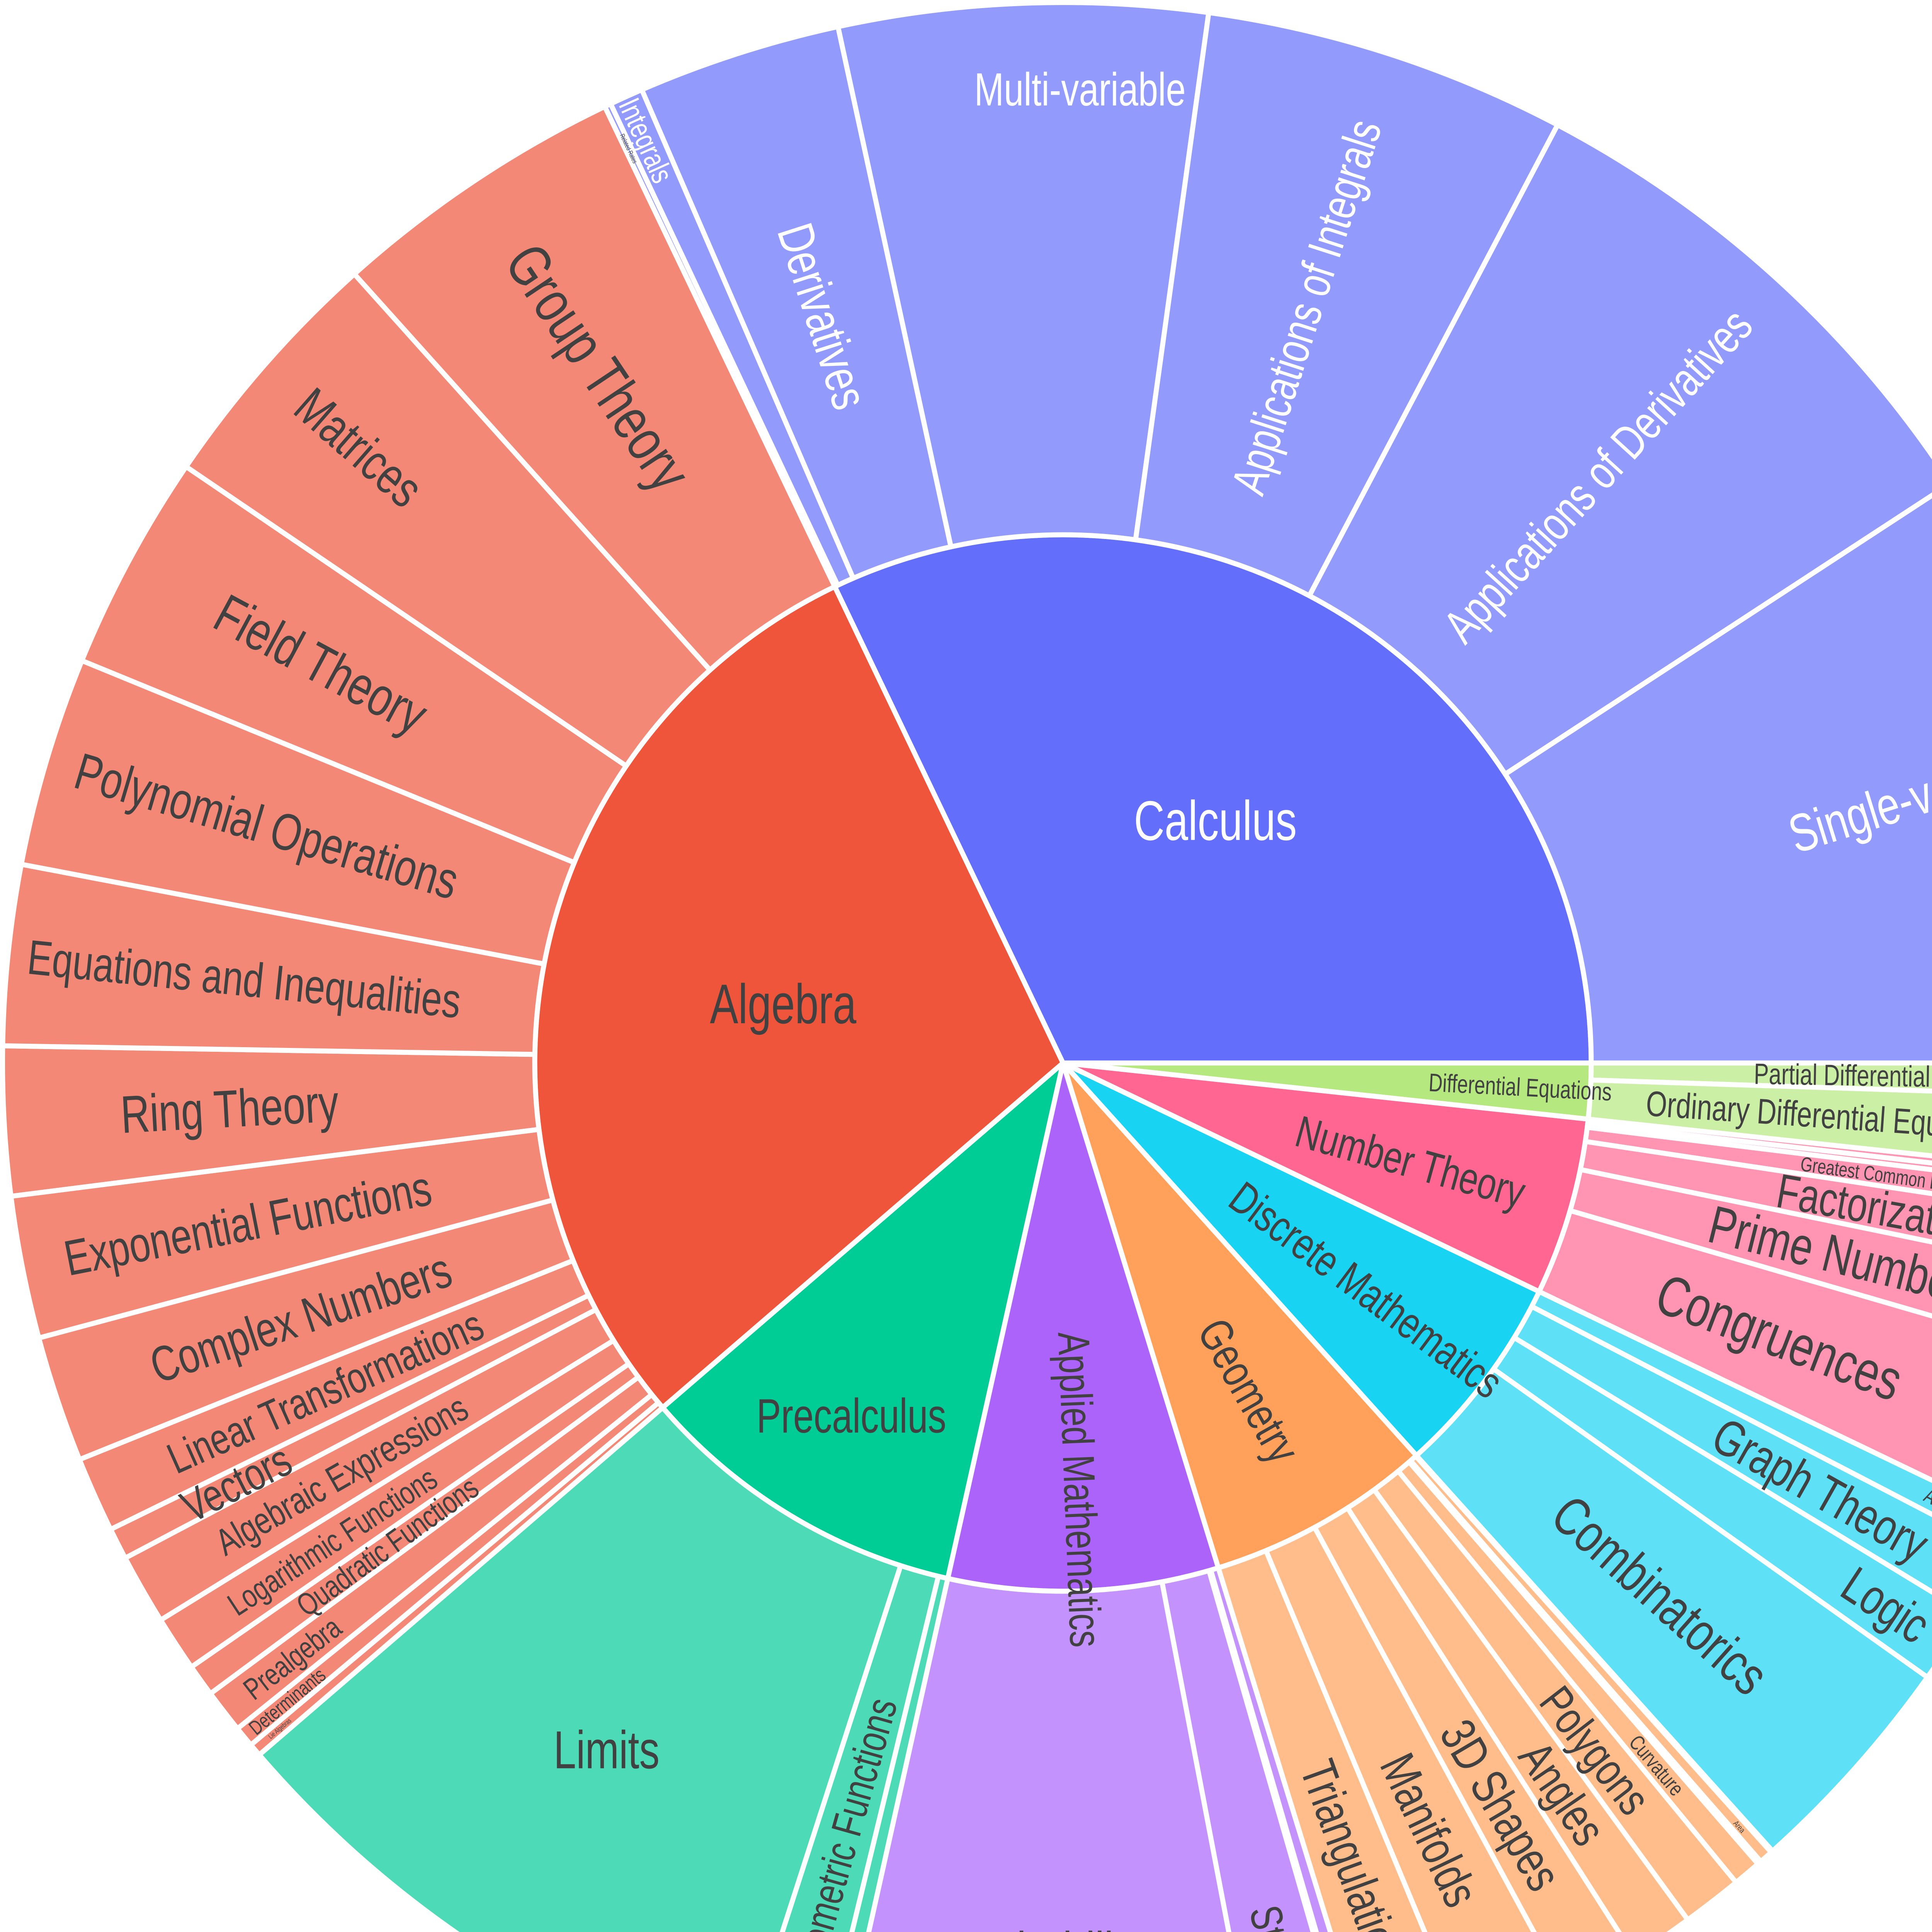  Describe the element at coordinates (1842, 1077) in the screenshot. I see `svg-text:Partial Differential Equations: Partial Differential Equations (PDEs)` at that location.